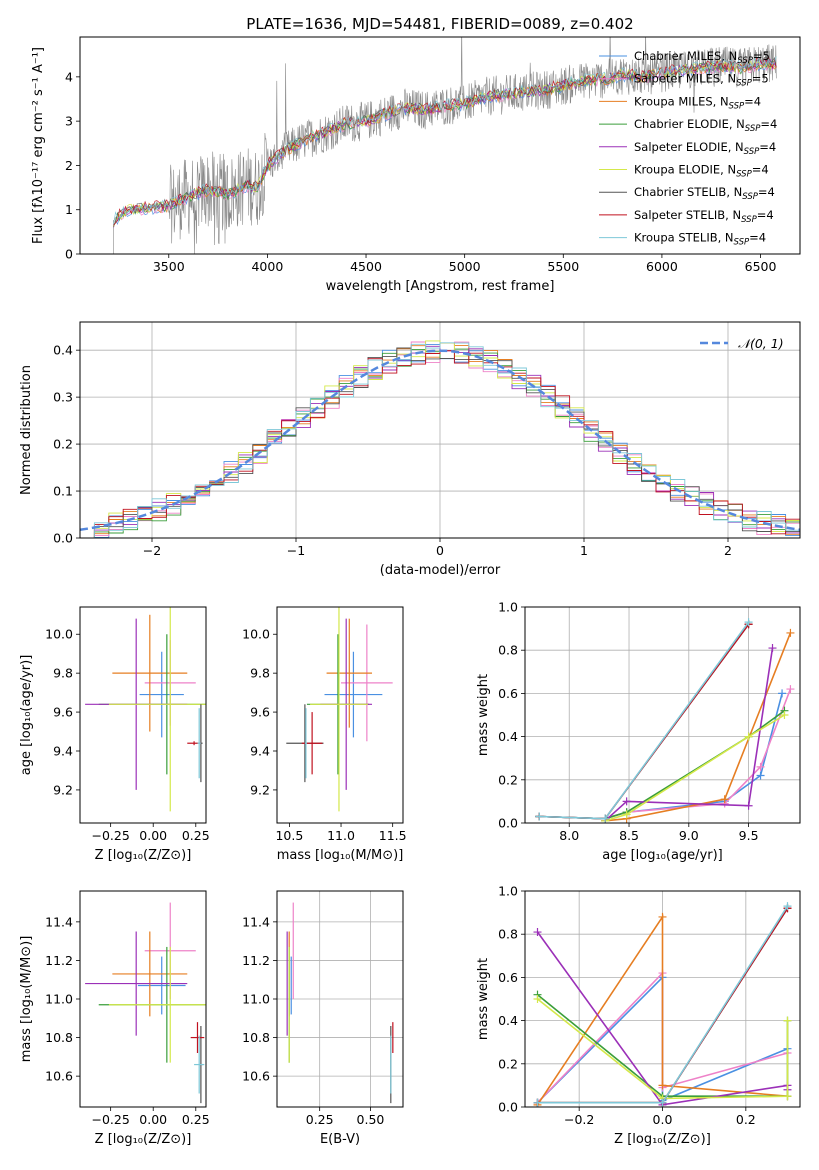  Describe the element at coordinates (63, 673) in the screenshot. I see `y-tick-label: 9.8` at that location.